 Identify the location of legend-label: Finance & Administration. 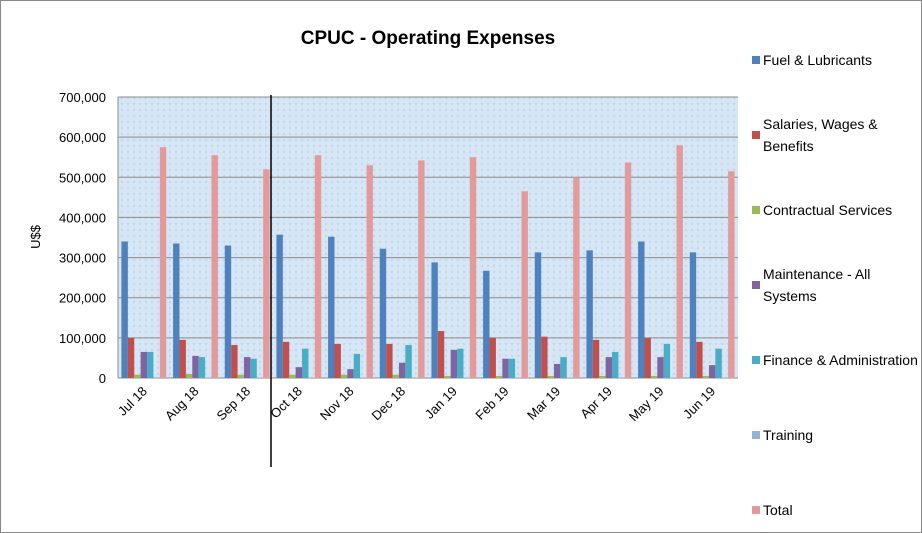
(840, 359).